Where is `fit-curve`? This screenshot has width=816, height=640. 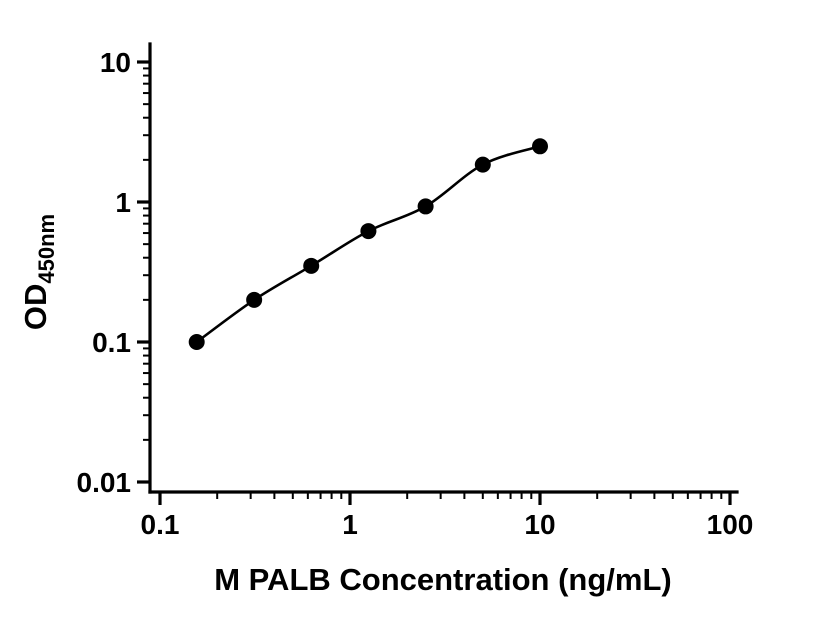 fit-curve is located at coordinates (368, 244).